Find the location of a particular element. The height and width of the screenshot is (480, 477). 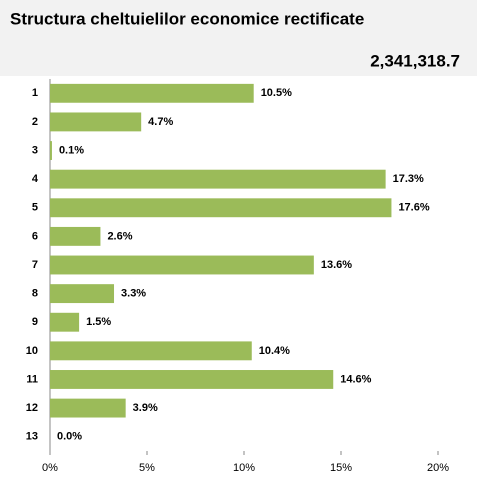

y-tick-label: 3 is located at coordinates (35, 150).